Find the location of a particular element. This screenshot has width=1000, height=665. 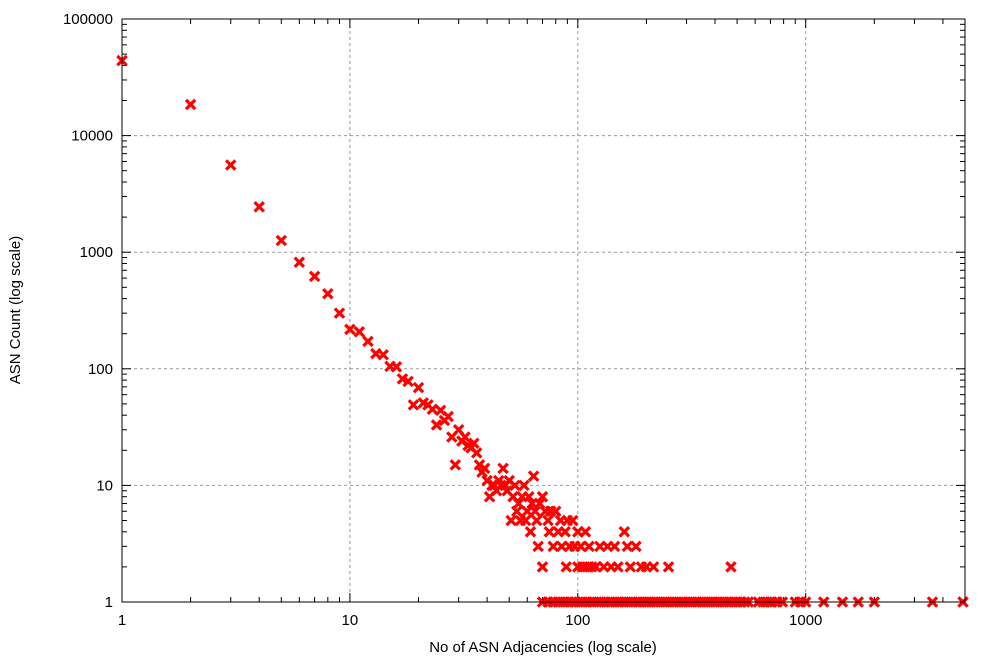

x-tick-label: 100 is located at coordinates (577, 620).